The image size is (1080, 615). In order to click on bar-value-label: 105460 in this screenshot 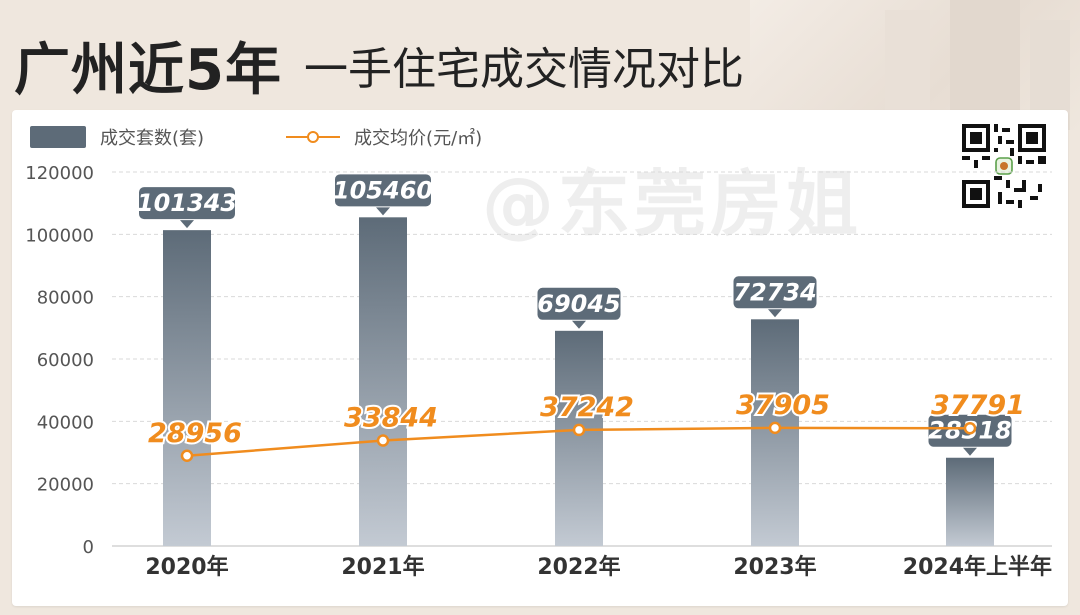, I will do `click(383, 194)`.